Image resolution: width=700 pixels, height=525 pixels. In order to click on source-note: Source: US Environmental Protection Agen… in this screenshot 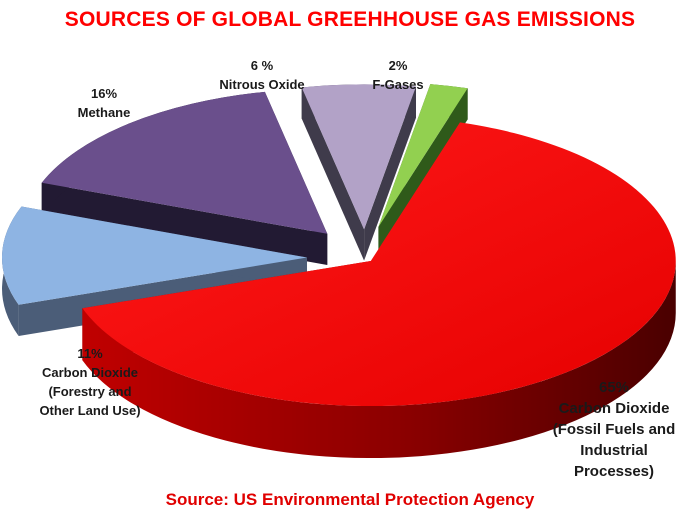, I will do `click(350, 499)`.